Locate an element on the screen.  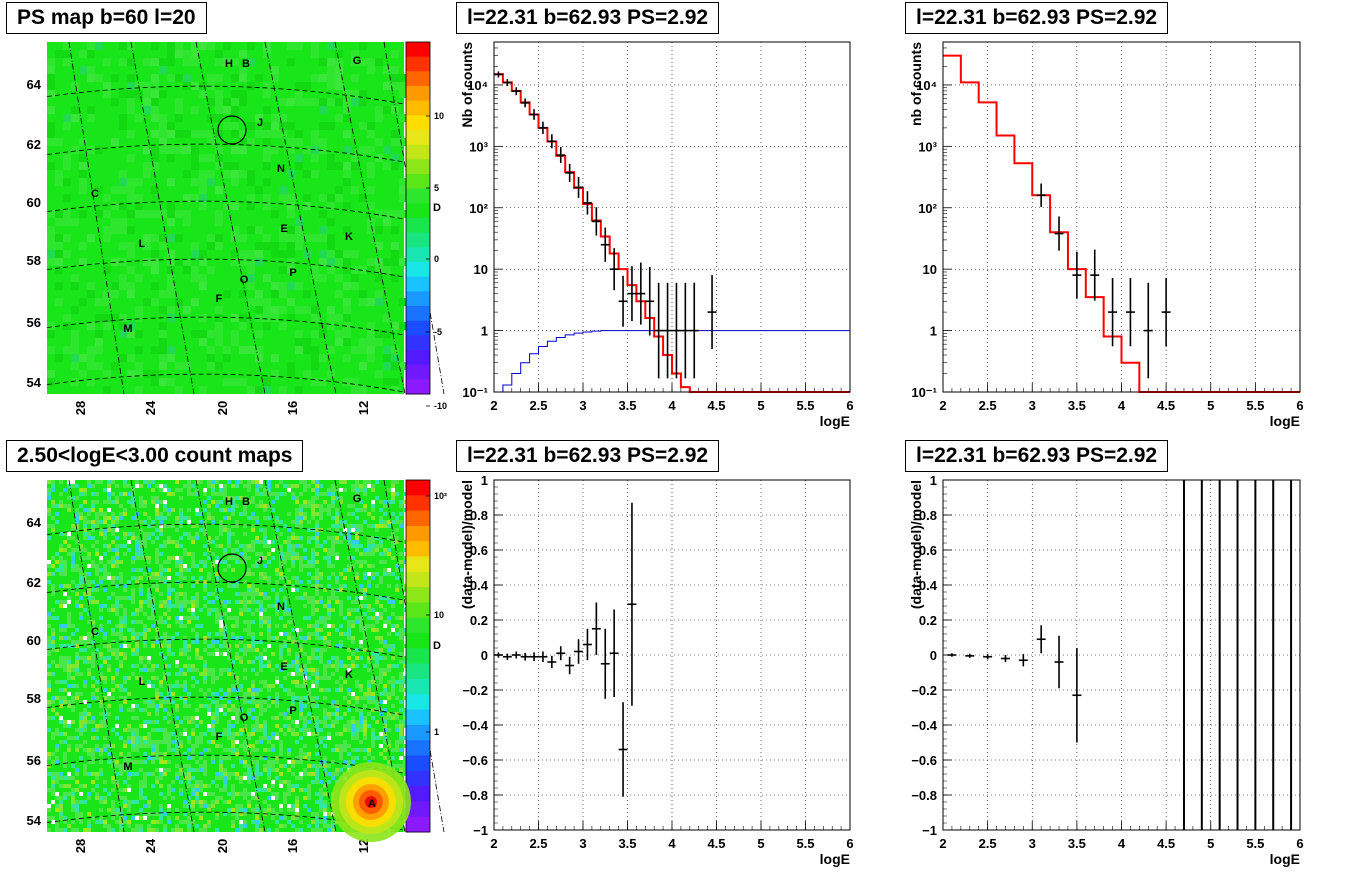
colorbar-step is located at coordinates (418, 794).